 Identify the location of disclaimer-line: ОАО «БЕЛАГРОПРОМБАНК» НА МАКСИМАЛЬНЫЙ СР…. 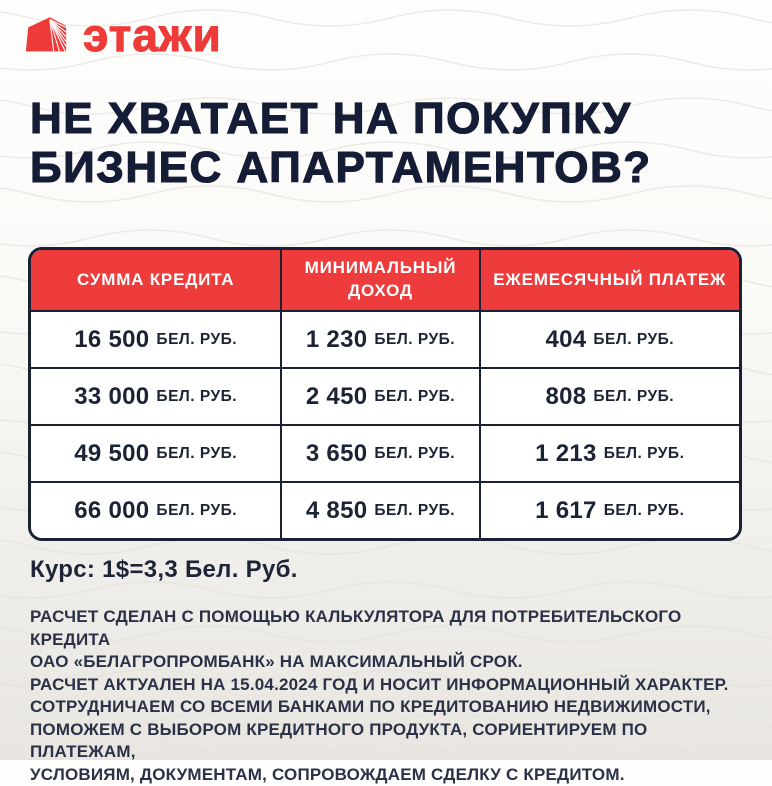
(387, 662).